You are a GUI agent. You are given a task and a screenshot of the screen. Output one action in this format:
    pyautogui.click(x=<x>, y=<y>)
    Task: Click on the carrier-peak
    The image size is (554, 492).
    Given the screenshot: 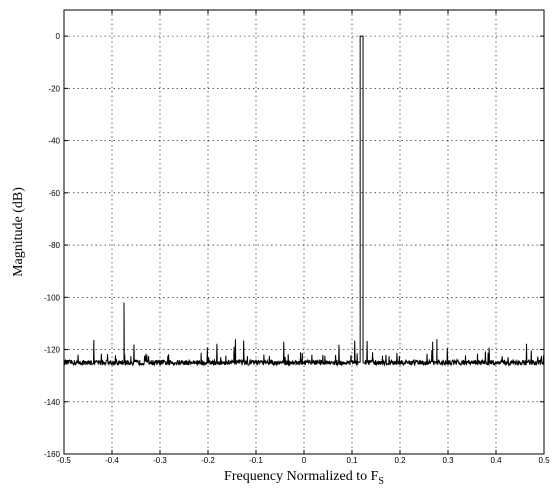 What is the action you would take?
    pyautogui.click(x=361, y=199)
    